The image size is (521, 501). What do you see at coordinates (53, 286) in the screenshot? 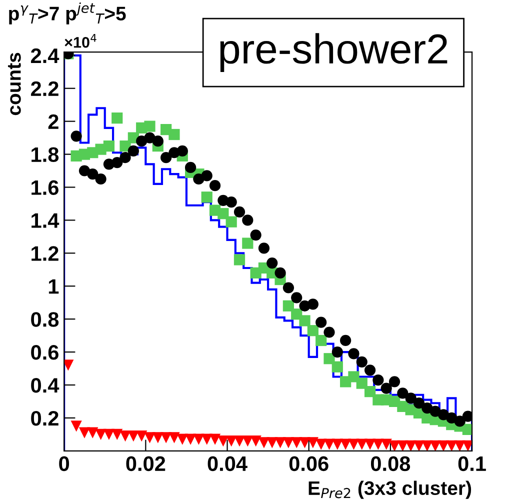
I see `y-tick-label: 1` at bounding box center [53, 286].